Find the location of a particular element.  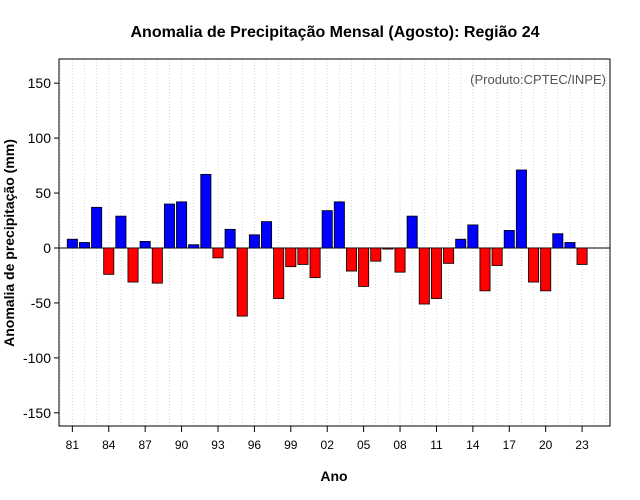

bar-2008 is located at coordinates (400, 260).